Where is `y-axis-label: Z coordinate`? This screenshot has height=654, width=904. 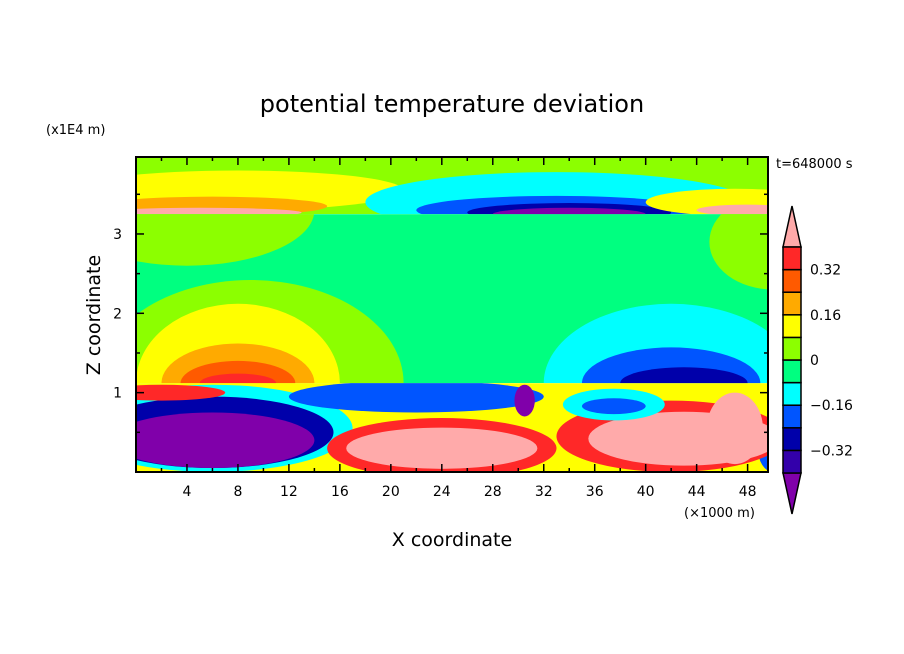 y-axis-label: Z coordinate is located at coordinates (94, 315).